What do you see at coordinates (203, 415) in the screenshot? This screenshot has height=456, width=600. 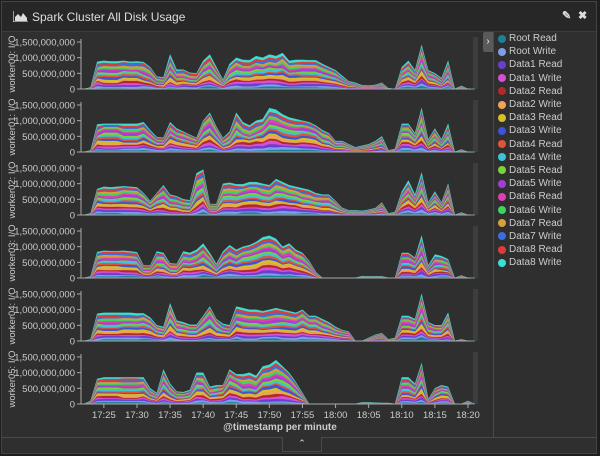 I see `x-tick-label: 17:40` at bounding box center [203, 415].